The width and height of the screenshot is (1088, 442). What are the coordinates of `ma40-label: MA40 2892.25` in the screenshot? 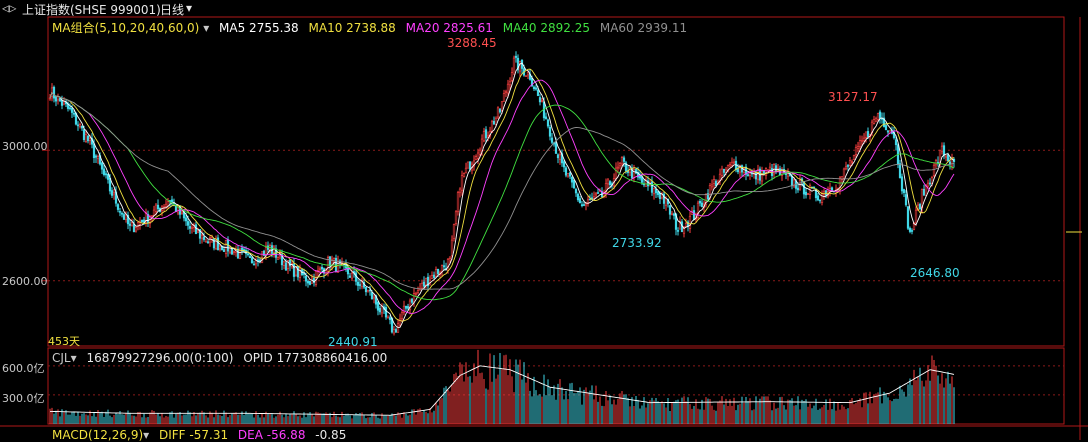 It's located at (546, 28).